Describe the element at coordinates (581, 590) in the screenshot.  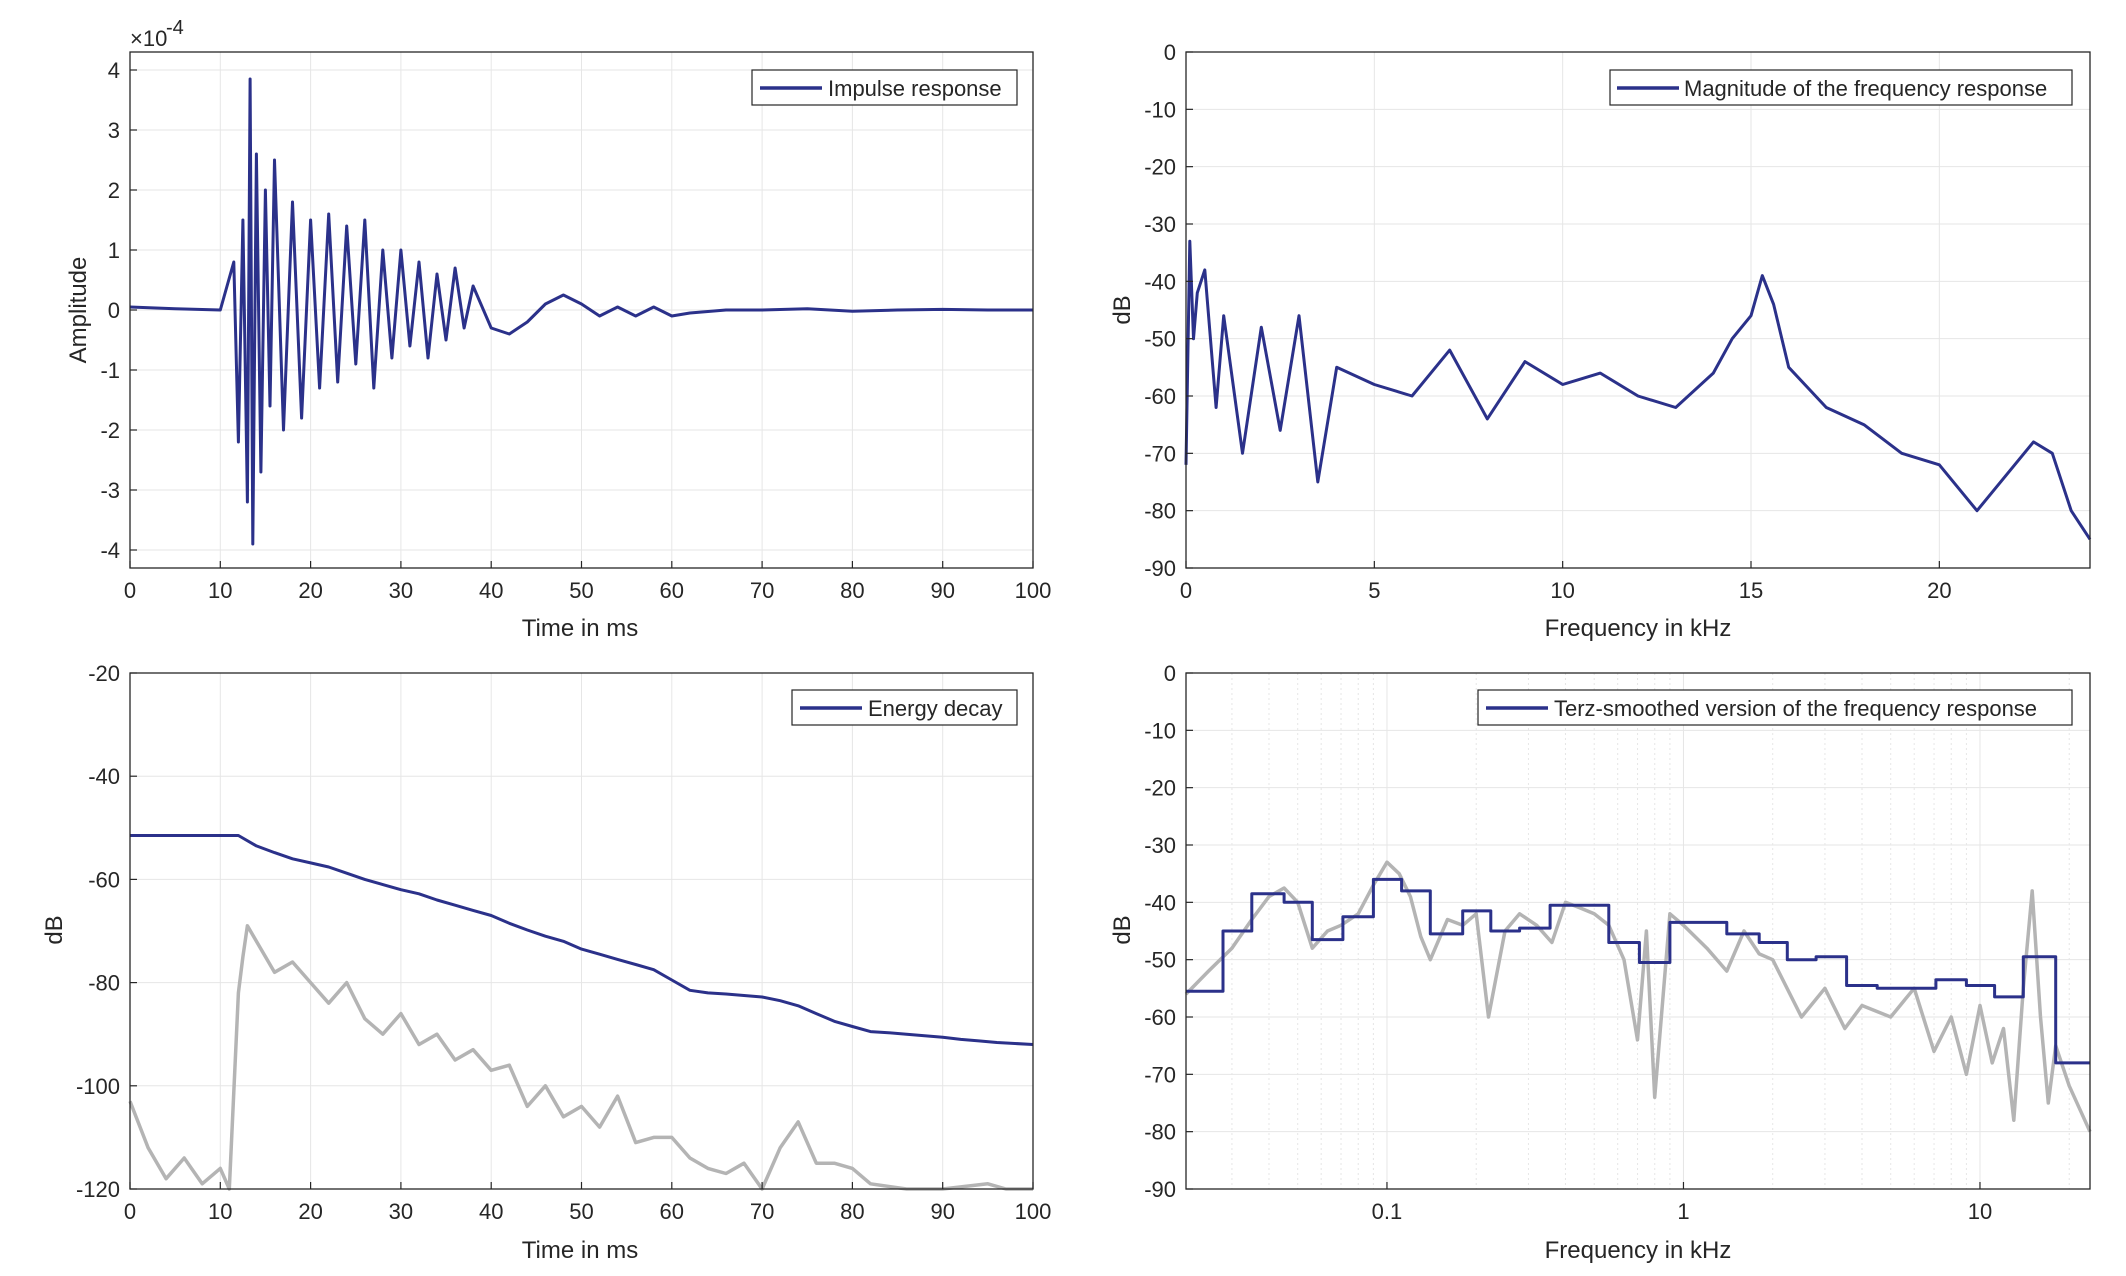
I see `impulse-x-tick-label: 50` at that location.